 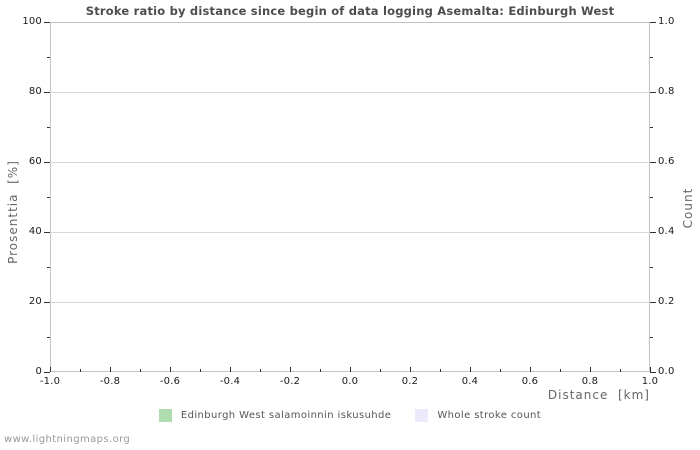 What do you see at coordinates (350, 381) in the screenshot?
I see `x-tick-label: 0.0` at bounding box center [350, 381].